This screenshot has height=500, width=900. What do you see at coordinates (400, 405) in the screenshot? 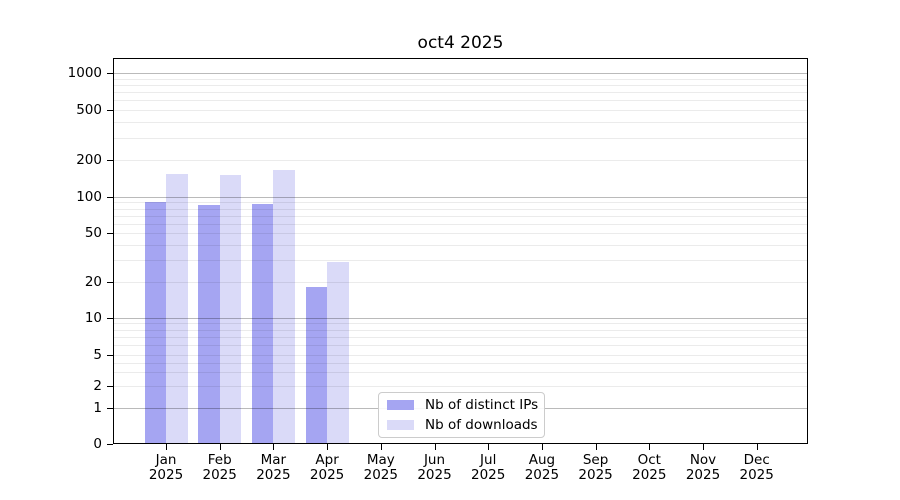
I see `legend-swatch-distinct-ips` at bounding box center [400, 405].